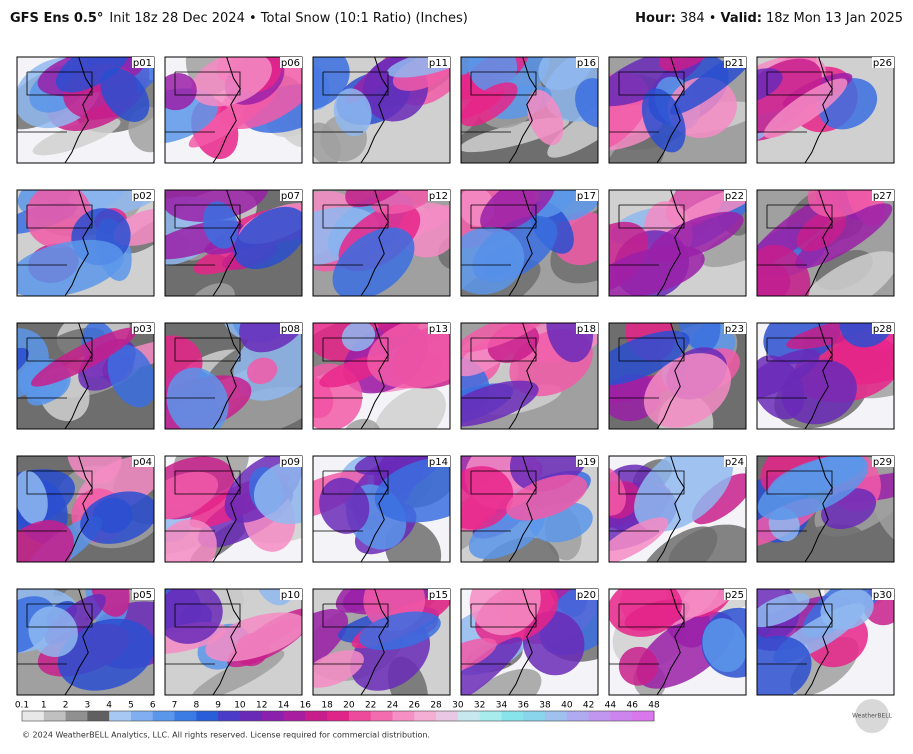 Image resolution: width=913 pixels, height=754 pixels. Describe the element at coordinates (284, 706) in the screenshot. I see `colorbar-label: 14` at that location.